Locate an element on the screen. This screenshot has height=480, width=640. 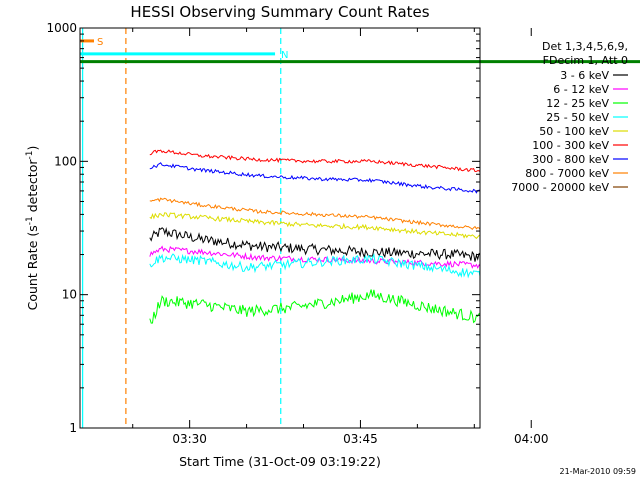
y-tick-label: 10 is located at coordinates (69, 295).